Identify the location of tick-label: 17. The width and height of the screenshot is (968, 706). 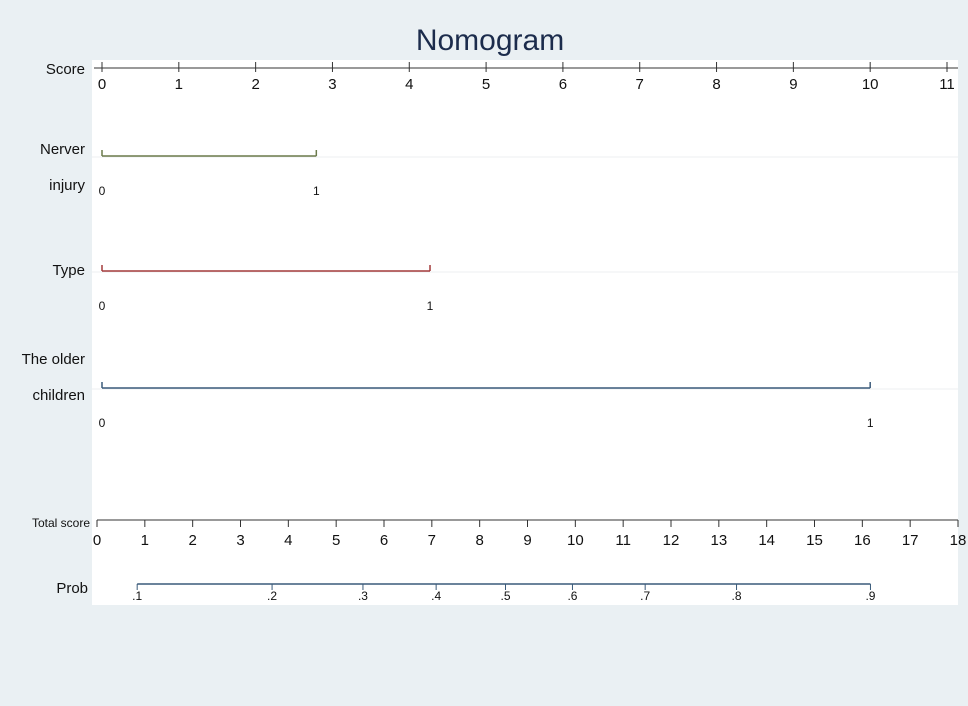
(910, 540).